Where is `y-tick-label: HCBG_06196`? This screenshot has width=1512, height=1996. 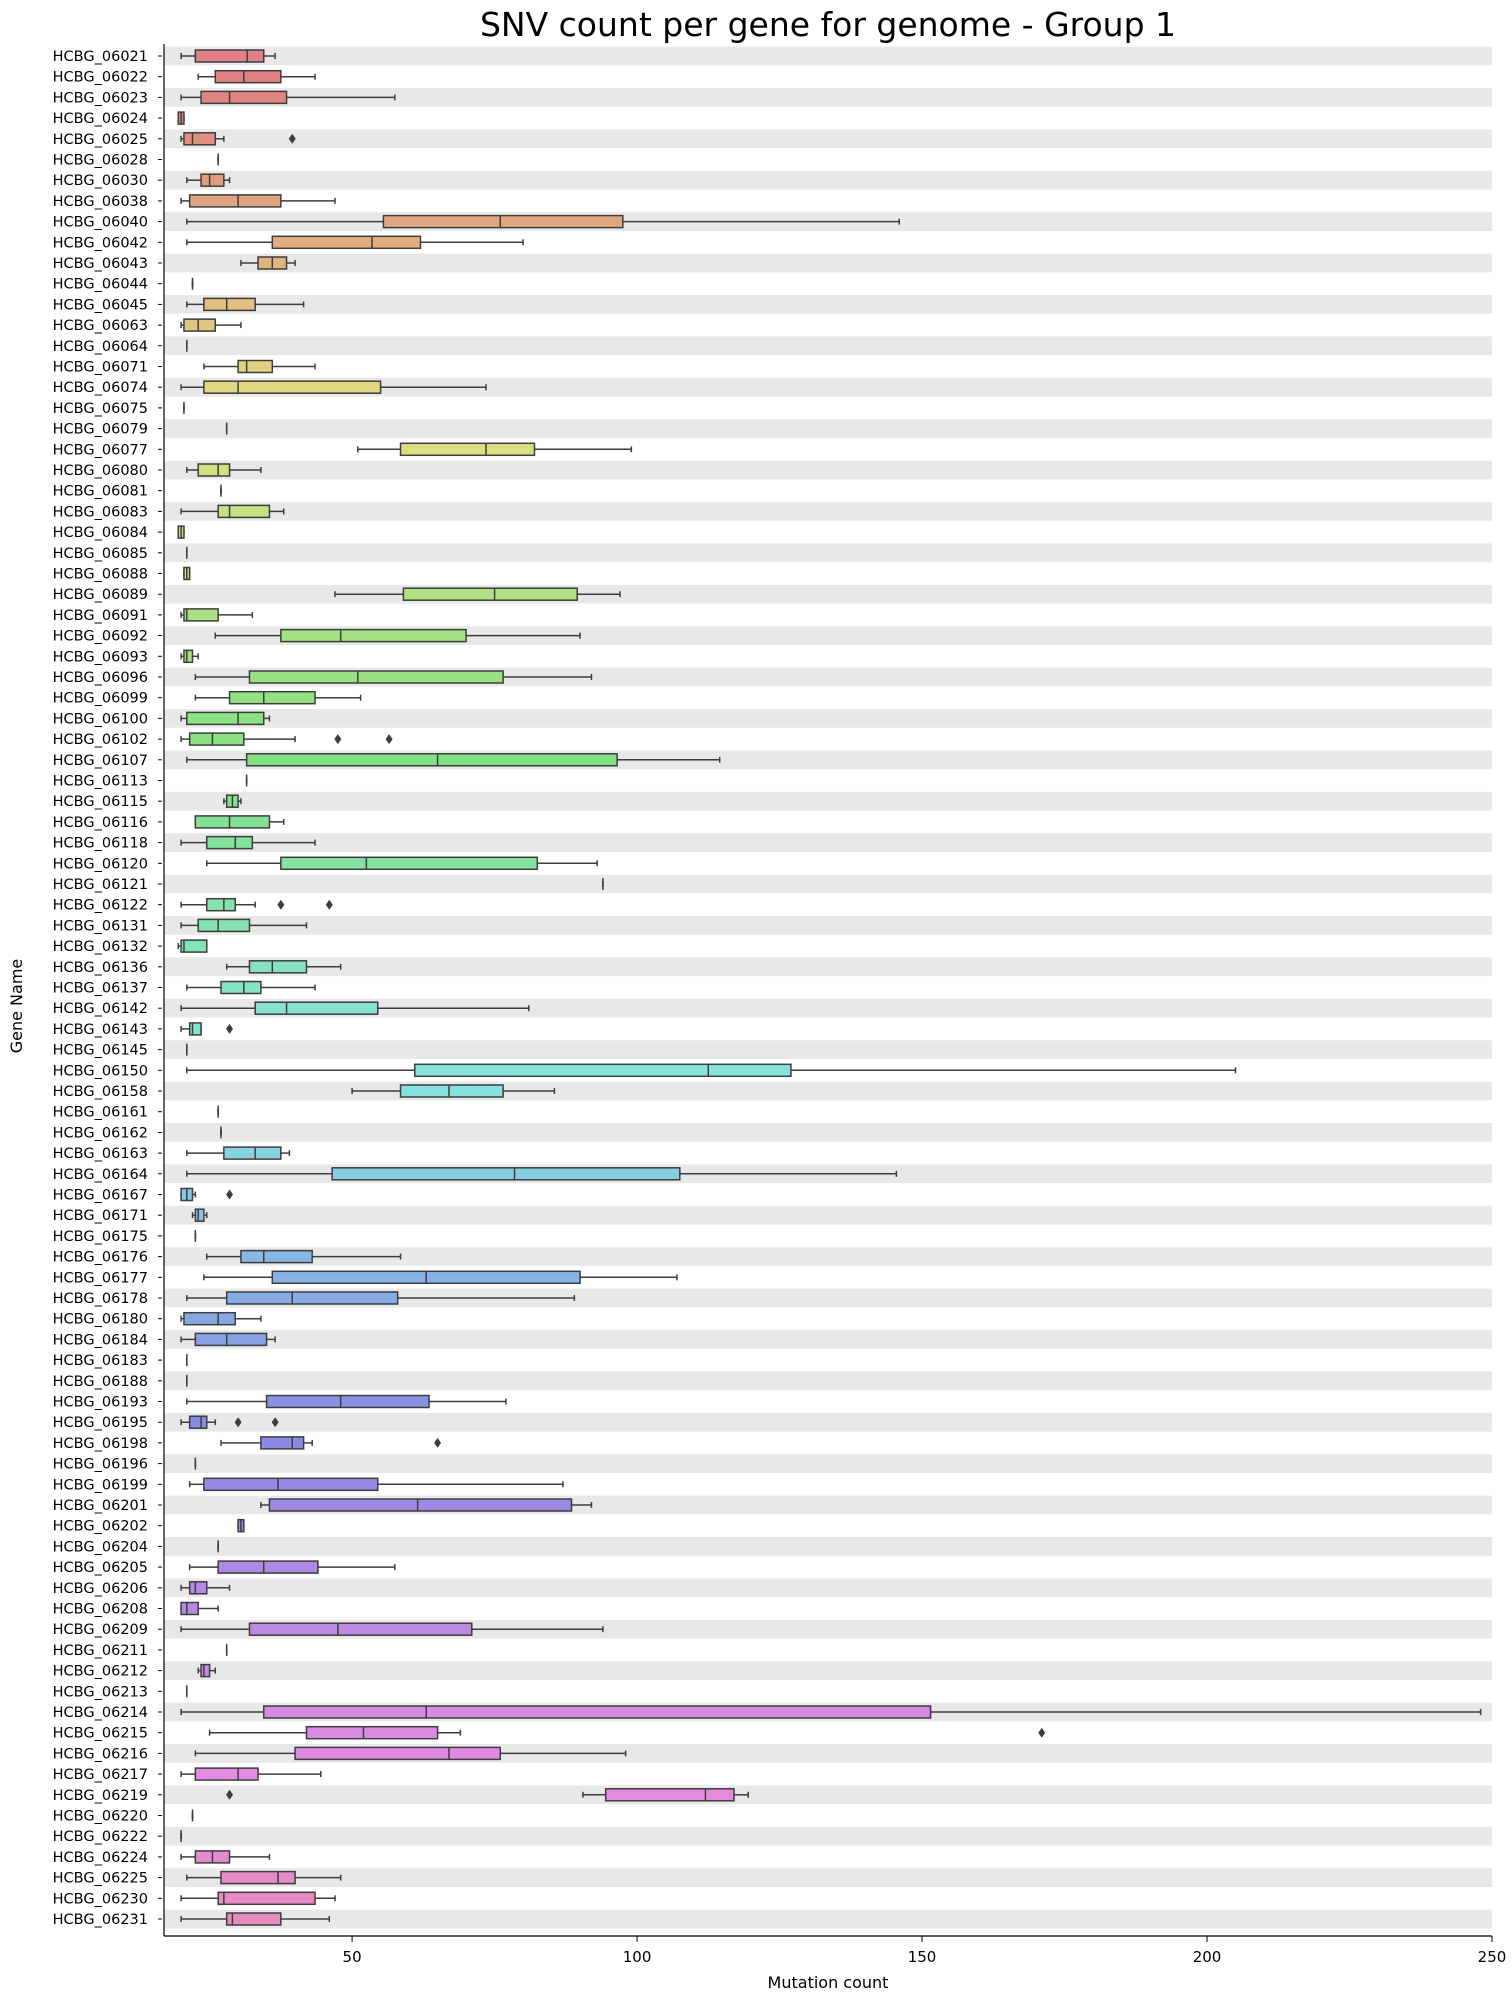 y-tick-label: HCBG_06196 is located at coordinates (100, 1465).